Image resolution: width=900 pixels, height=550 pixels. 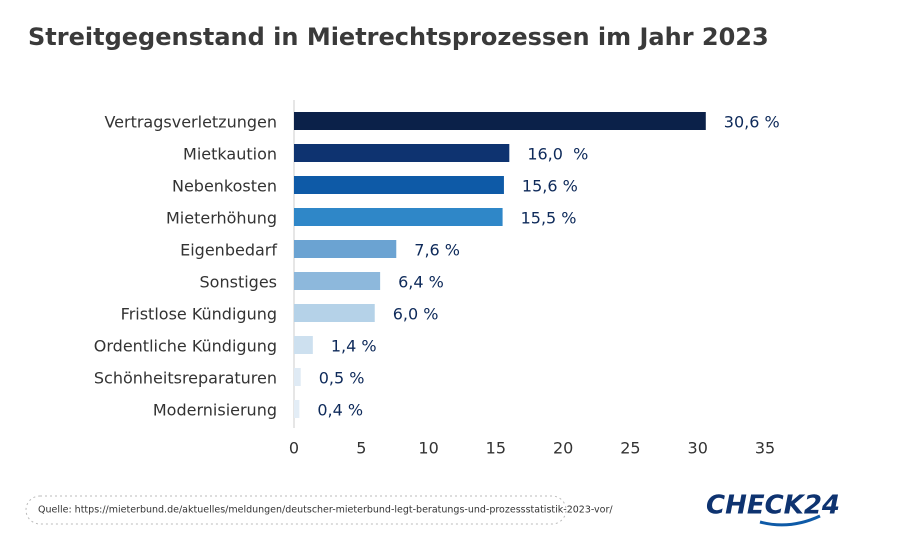 What do you see at coordinates (199, 314) in the screenshot?
I see `category-label: Fristlose Kündigung` at bounding box center [199, 314].